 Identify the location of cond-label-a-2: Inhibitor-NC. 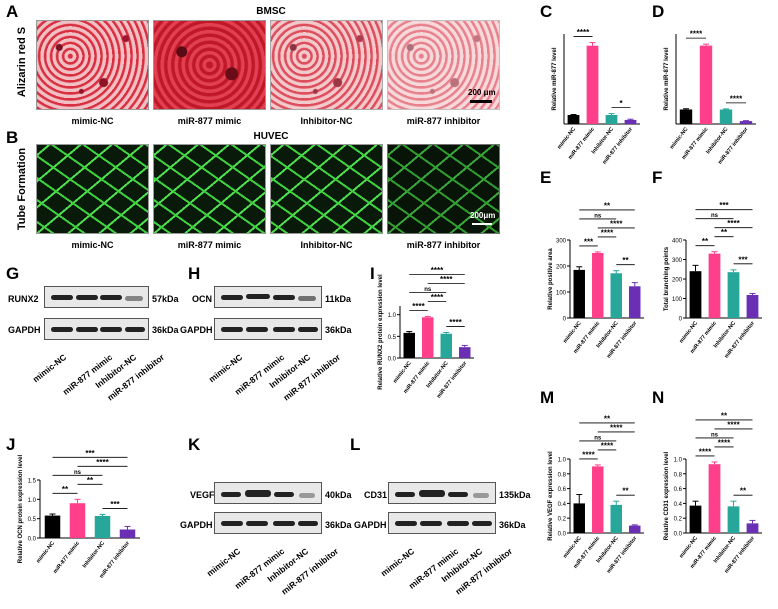
(326, 121).